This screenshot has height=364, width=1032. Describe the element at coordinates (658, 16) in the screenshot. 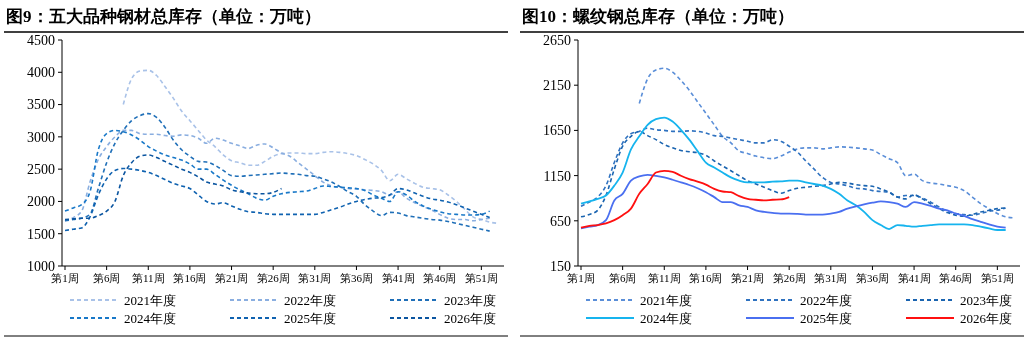

I see `chart-title: 图10：螺纹钢总库存（单位：万吨）` at that location.